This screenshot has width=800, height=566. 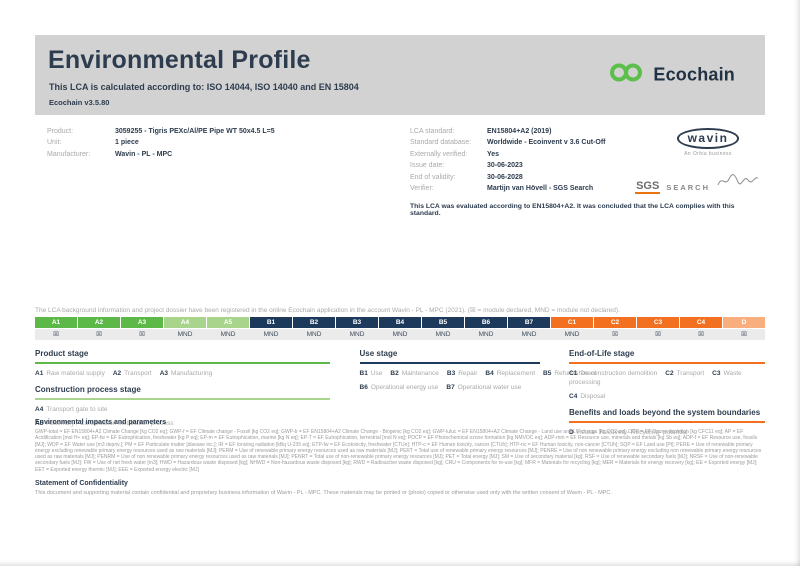 What do you see at coordinates (228, 322) in the screenshot?
I see `module-a5-header: A5` at bounding box center [228, 322].